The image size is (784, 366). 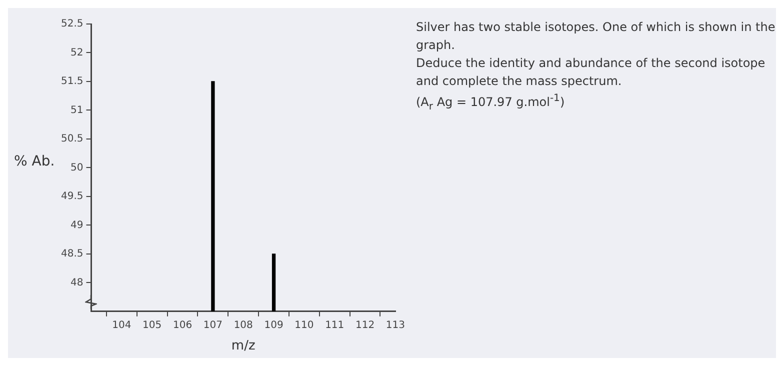 What do you see at coordinates (396, 325) in the screenshot?
I see `x-tick-label: 113` at bounding box center [396, 325].